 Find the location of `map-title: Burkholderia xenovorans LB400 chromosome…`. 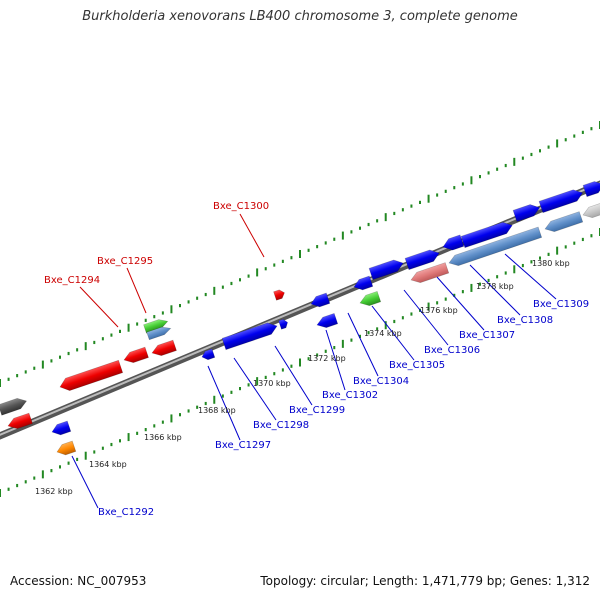

map-title: Burkholderia xenovorans LB400 chromosome… is located at coordinates (300, 16).